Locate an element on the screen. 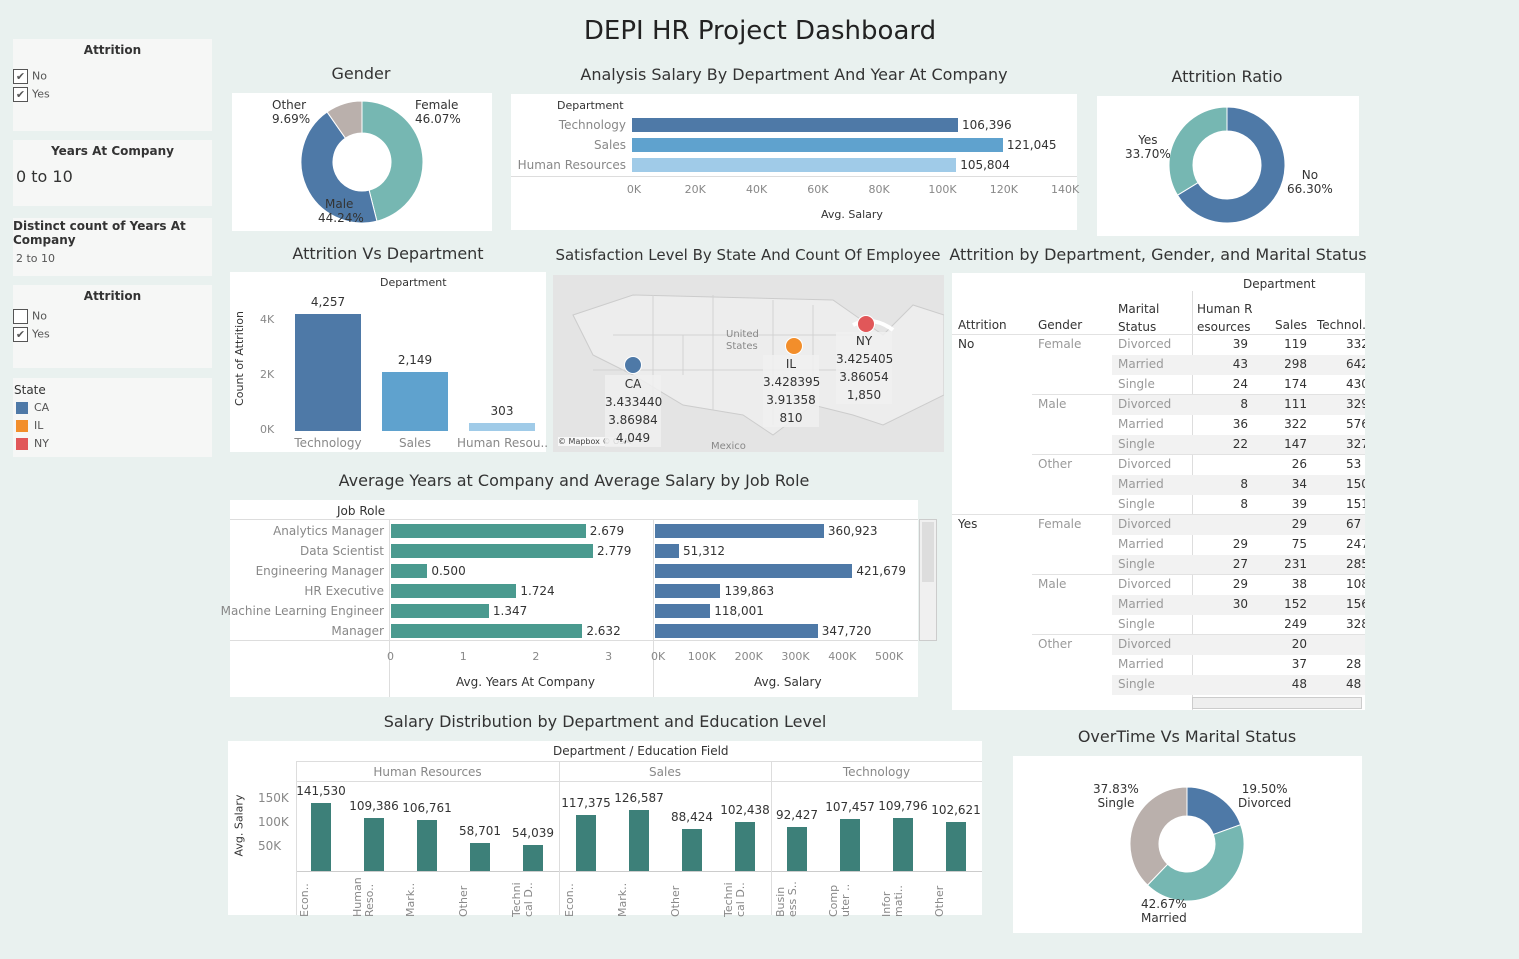  x-category-label: Technology is located at coordinates (328, 443).